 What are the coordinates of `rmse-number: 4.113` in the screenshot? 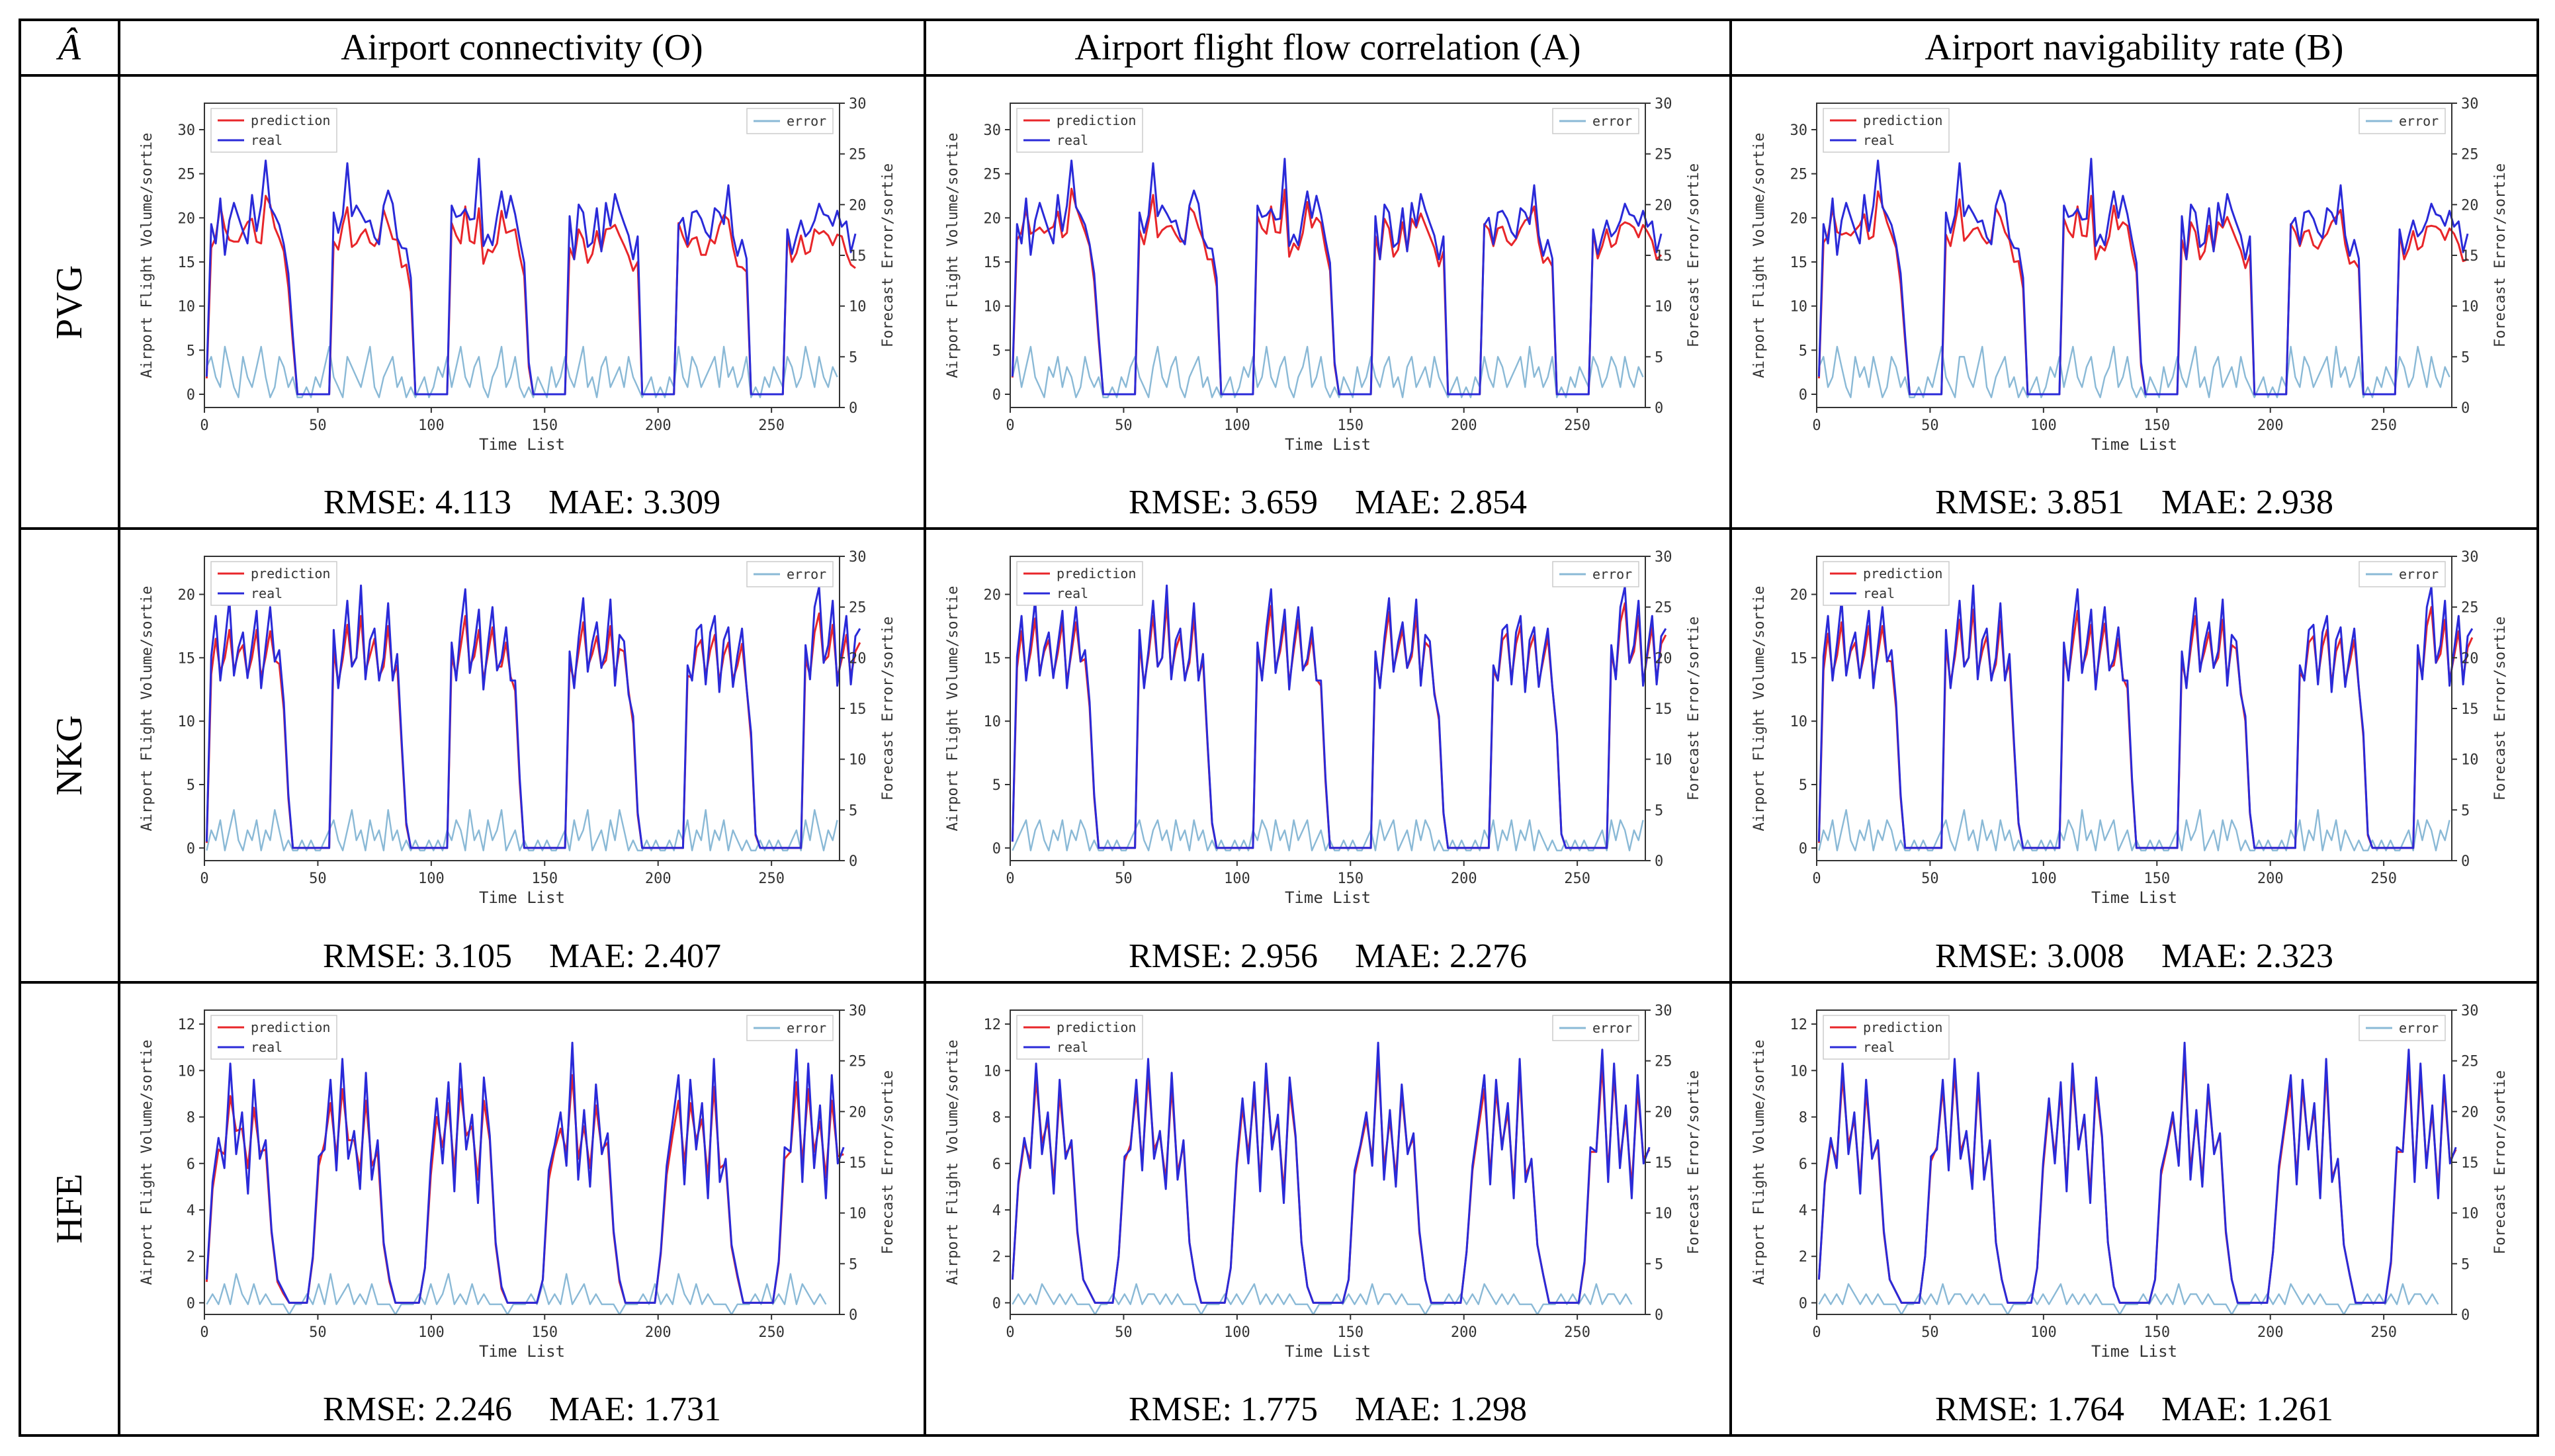 It's located at (473, 503).